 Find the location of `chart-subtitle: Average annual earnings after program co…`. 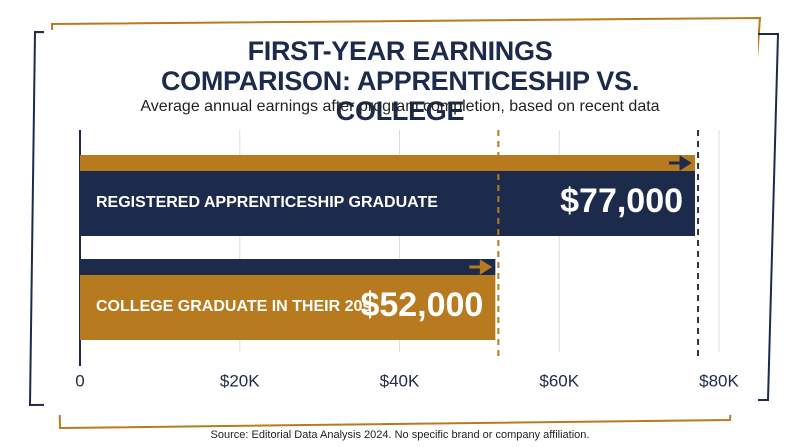

chart-subtitle: Average annual earnings after program co… is located at coordinates (400, 106).